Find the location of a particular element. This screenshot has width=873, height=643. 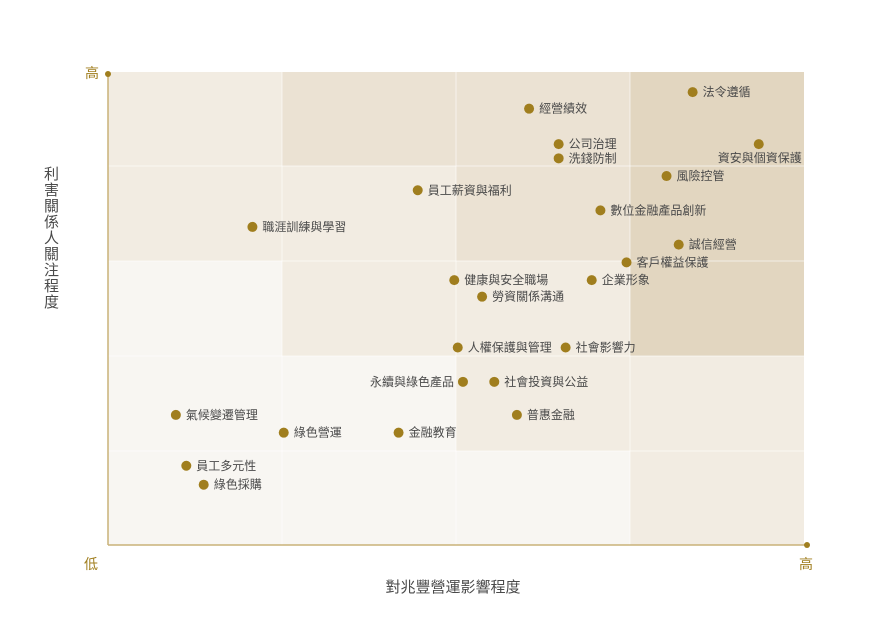

data-point-group: 洗錢防制 is located at coordinates (585, 157).